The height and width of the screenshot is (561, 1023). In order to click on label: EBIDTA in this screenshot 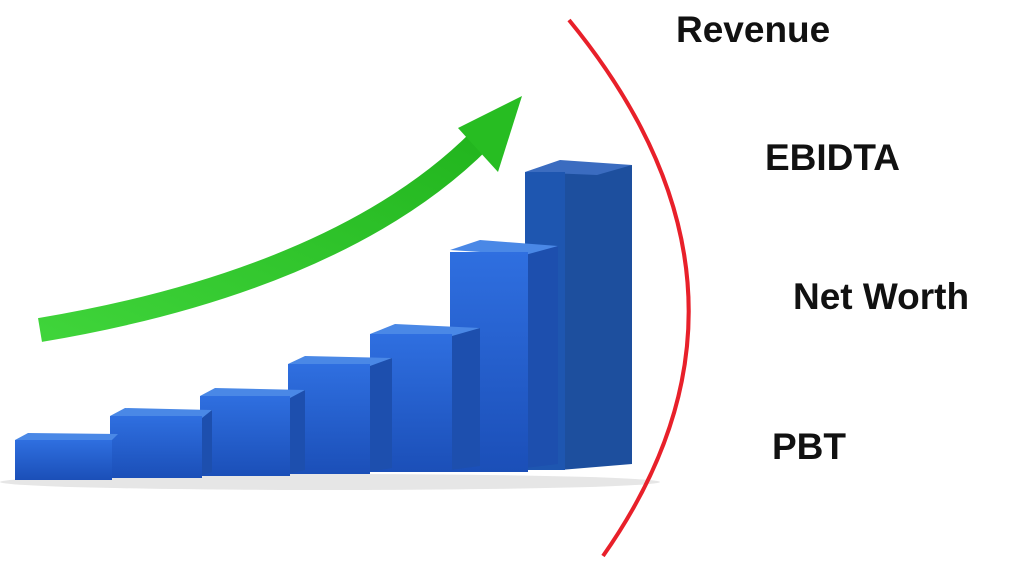, I will do `click(832, 157)`.